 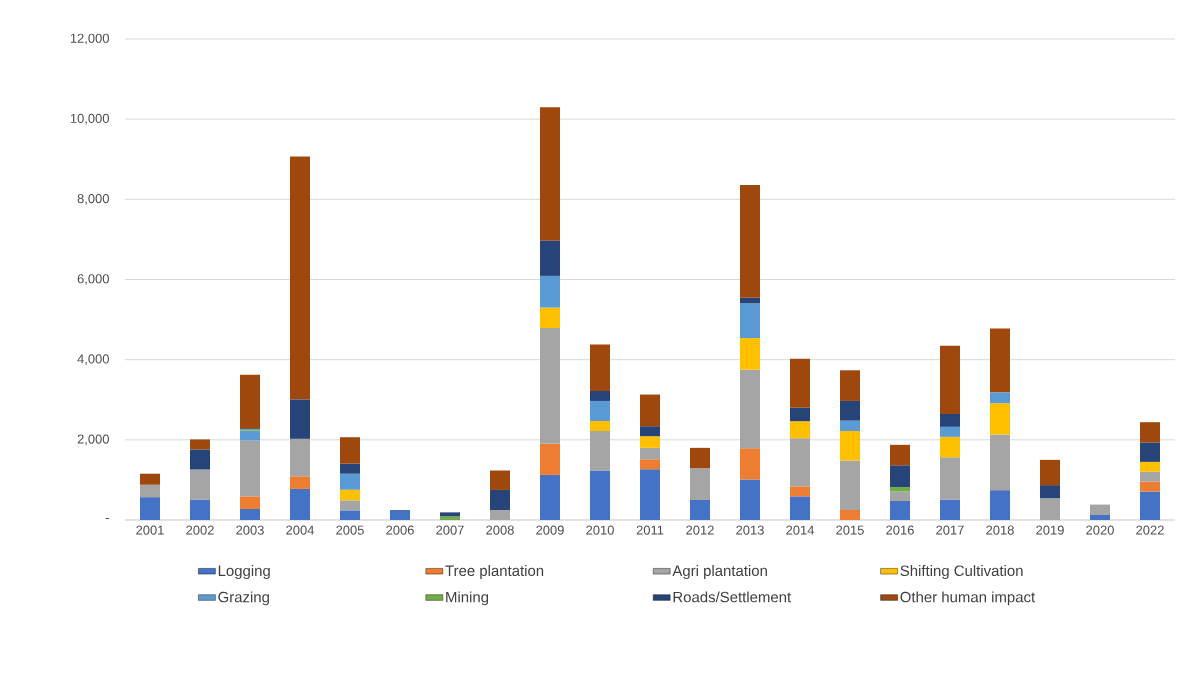 What do you see at coordinates (961, 572) in the screenshot?
I see `legend-label: Shifting Cultivation` at bounding box center [961, 572].